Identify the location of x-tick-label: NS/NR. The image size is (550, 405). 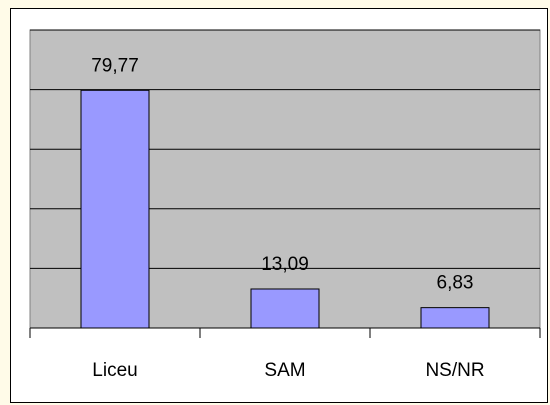
(454, 370).